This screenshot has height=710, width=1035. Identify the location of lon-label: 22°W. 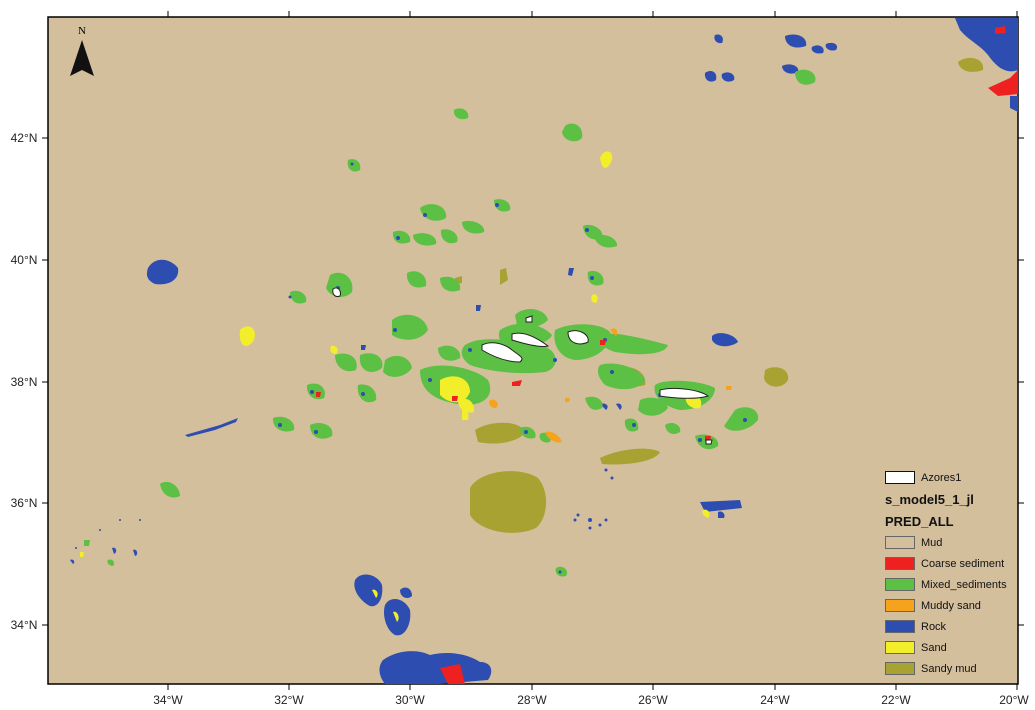
(896, 700).